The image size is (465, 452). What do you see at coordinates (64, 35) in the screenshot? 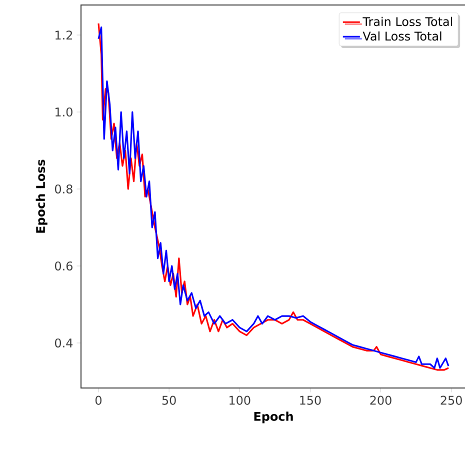
I see `y-tick-label: 1.2` at bounding box center [64, 35].